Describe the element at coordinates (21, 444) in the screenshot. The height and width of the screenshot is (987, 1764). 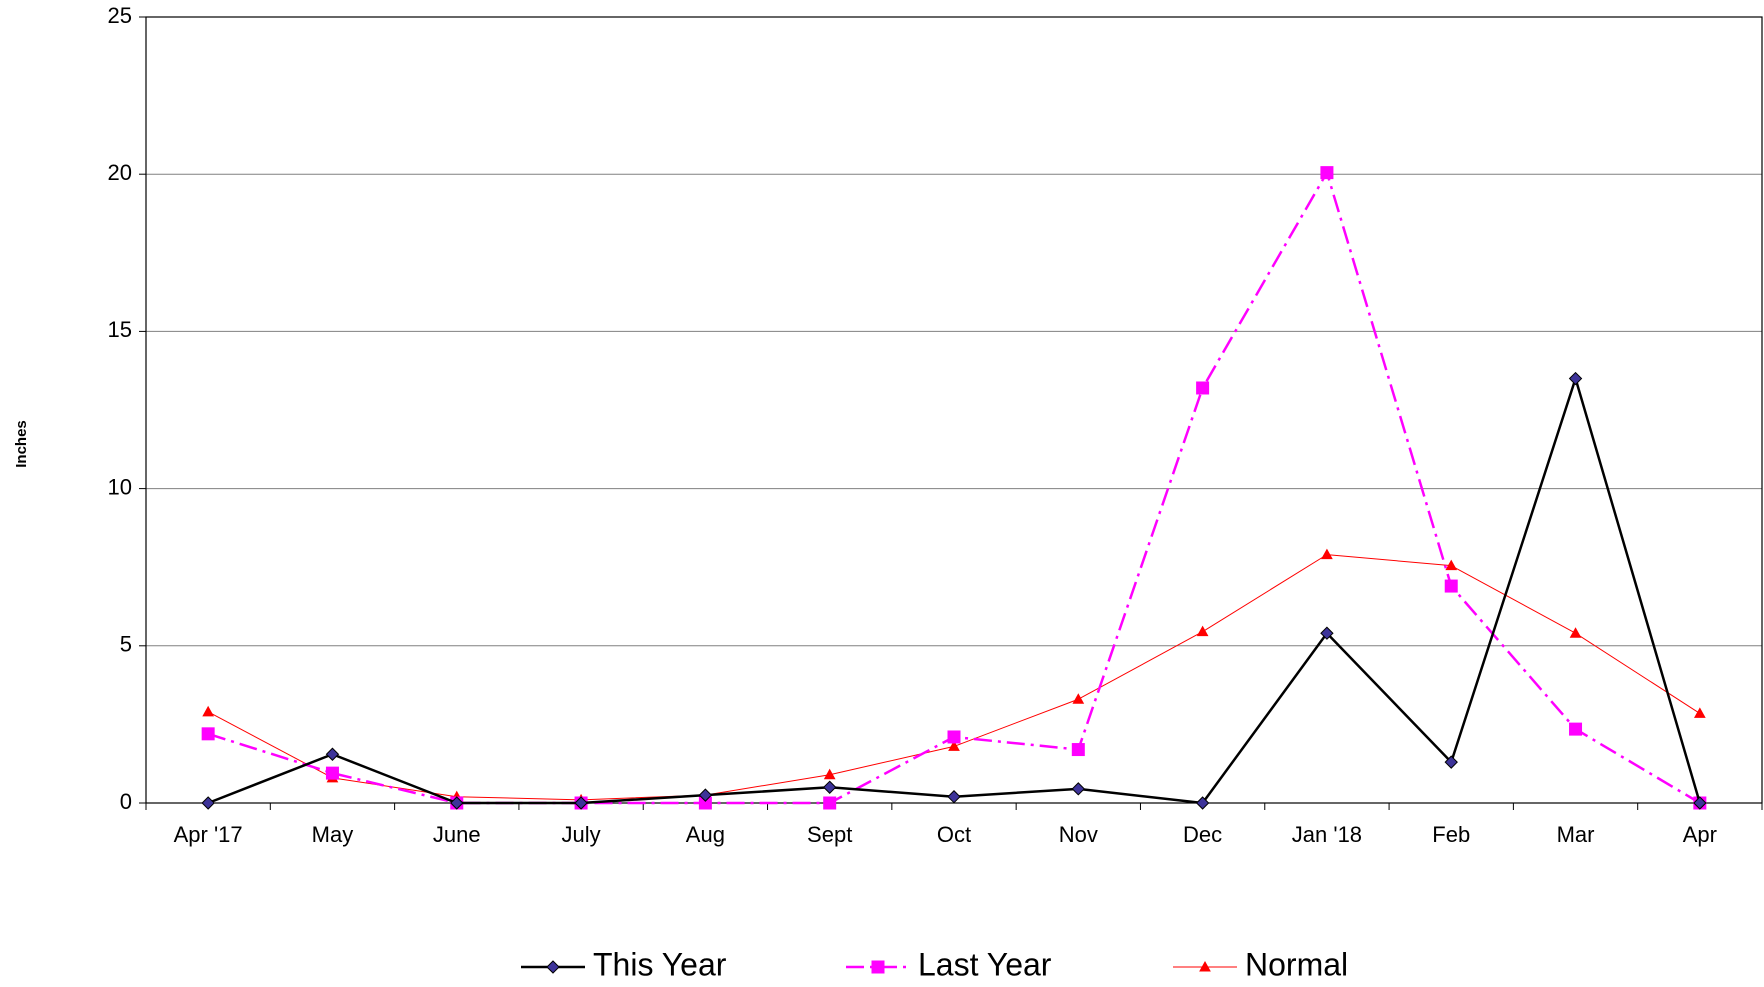
I see `y-axis-label: Inches` at that location.